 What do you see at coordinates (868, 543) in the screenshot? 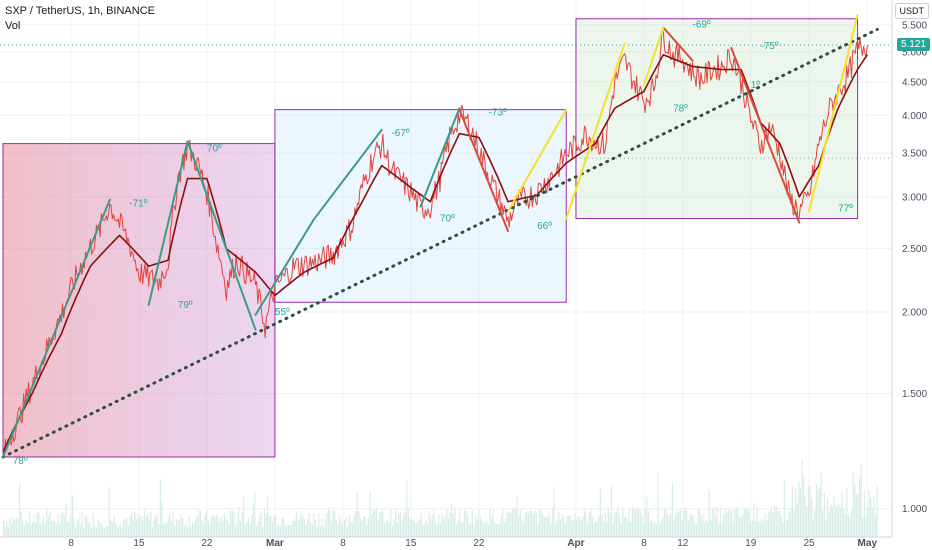
I see `time-tick-label: May` at bounding box center [868, 543].